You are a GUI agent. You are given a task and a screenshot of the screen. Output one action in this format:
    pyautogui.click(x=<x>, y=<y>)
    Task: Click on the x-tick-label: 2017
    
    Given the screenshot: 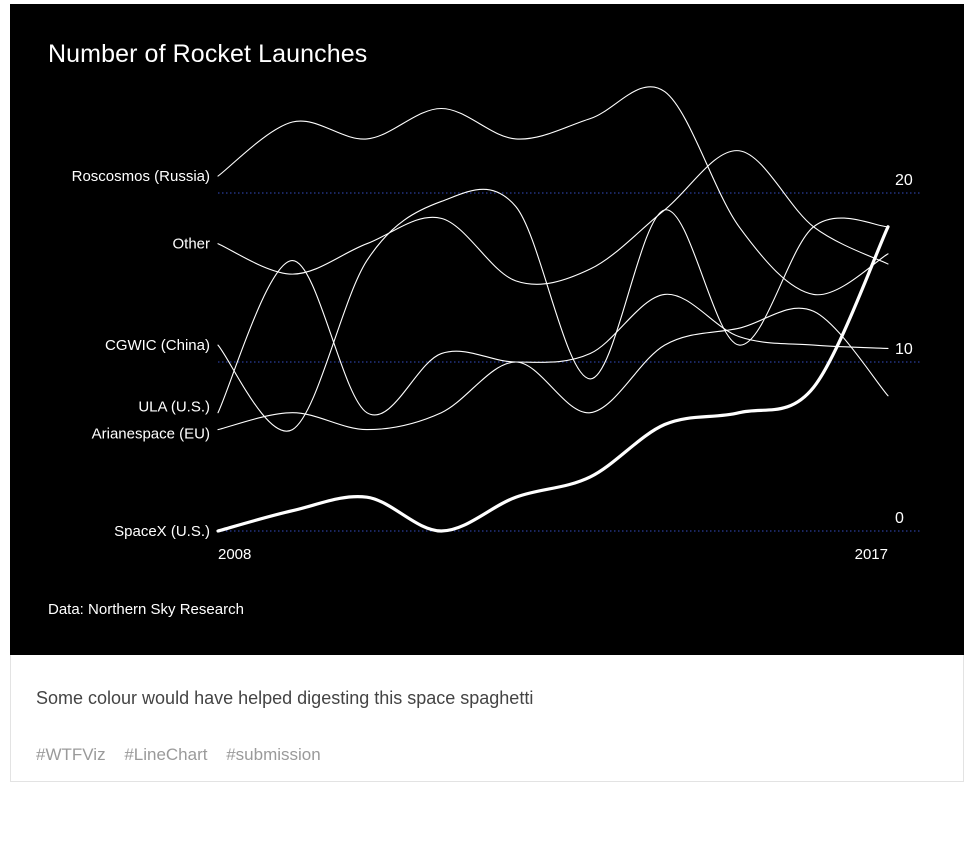 What is the action you would take?
    pyautogui.click(x=871, y=554)
    